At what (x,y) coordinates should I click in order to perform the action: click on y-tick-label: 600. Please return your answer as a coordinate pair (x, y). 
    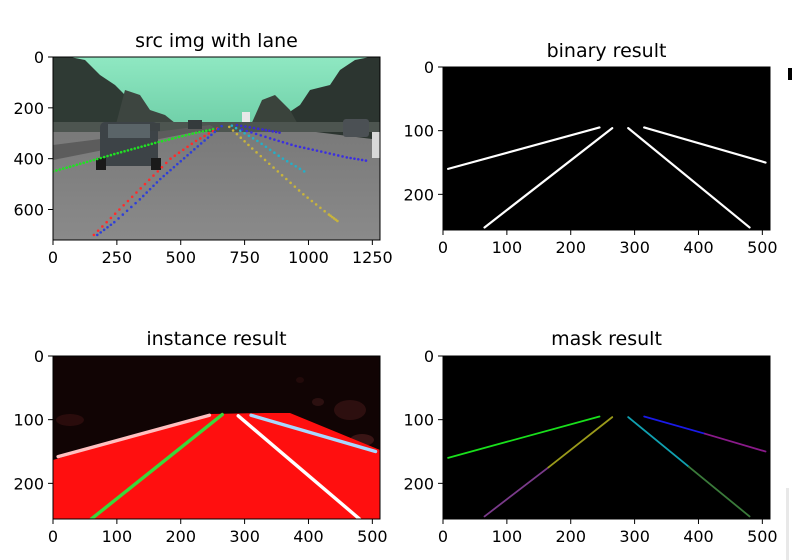
    Looking at the image, I should click on (28, 210).